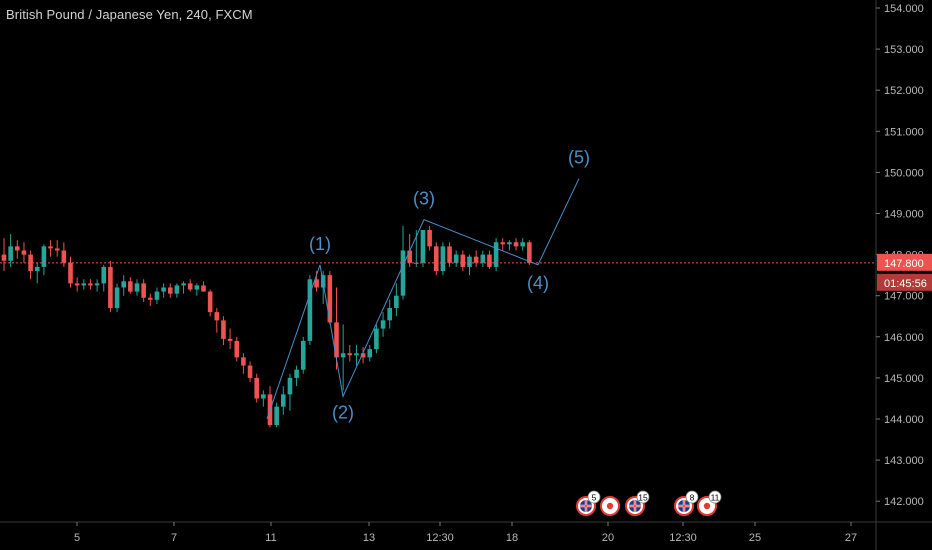 The width and height of the screenshot is (932, 550). What do you see at coordinates (174, 538) in the screenshot?
I see `time-tick-label: 7` at bounding box center [174, 538].